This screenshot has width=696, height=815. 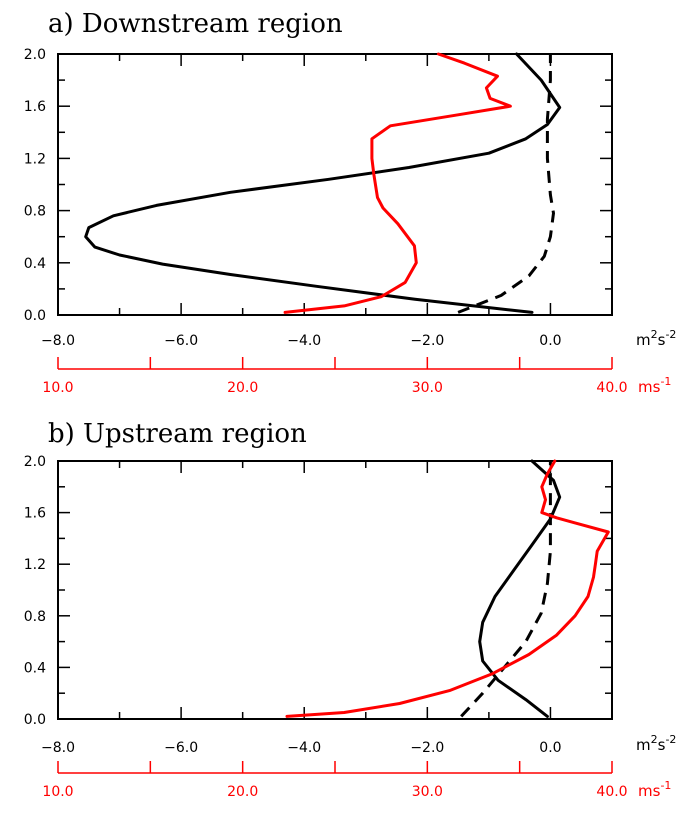 I want to click on series-black-line, so click(x=520, y=588).